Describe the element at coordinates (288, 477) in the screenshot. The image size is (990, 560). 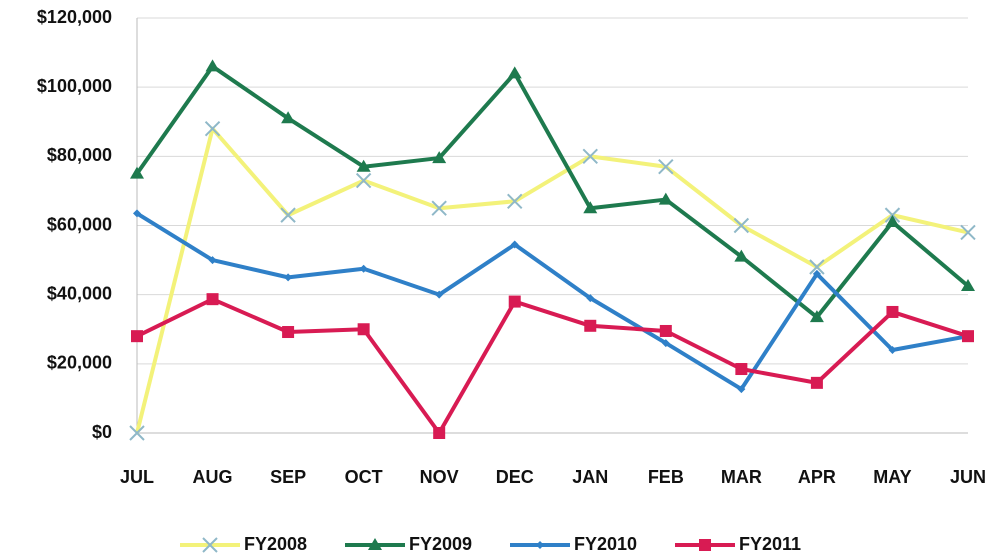
I see `x-tick-label: SEP` at that location.